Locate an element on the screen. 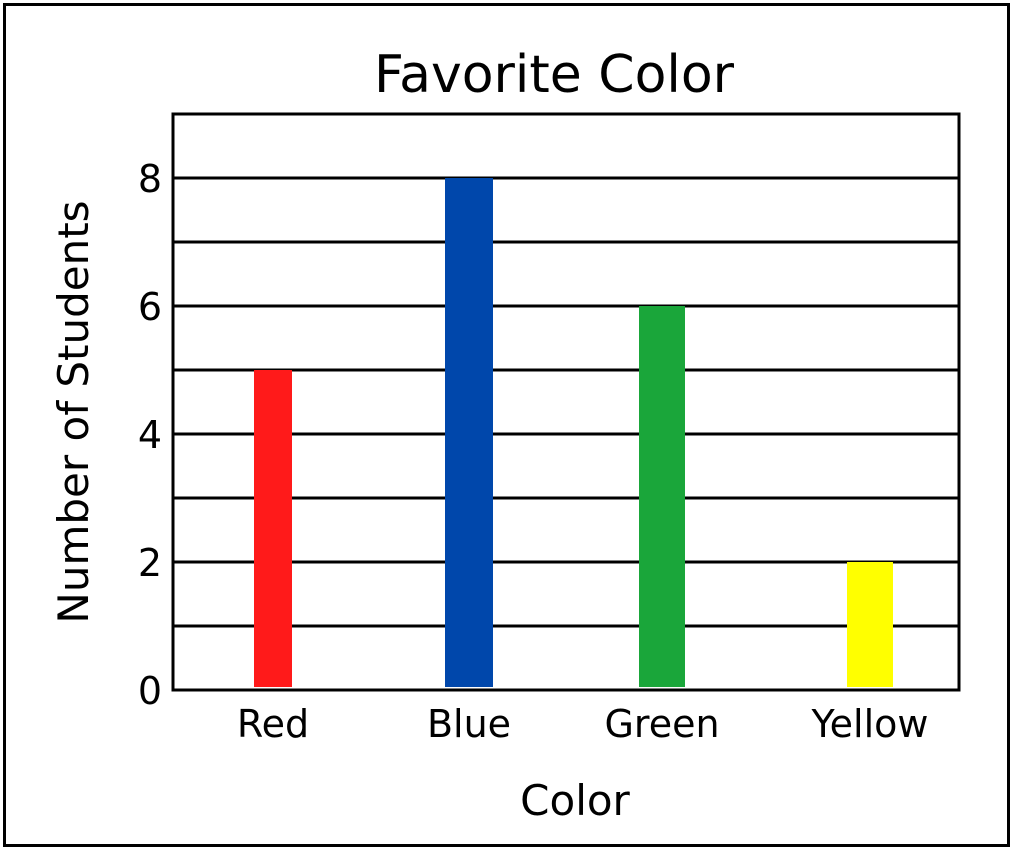  bar-green is located at coordinates (662, 496).